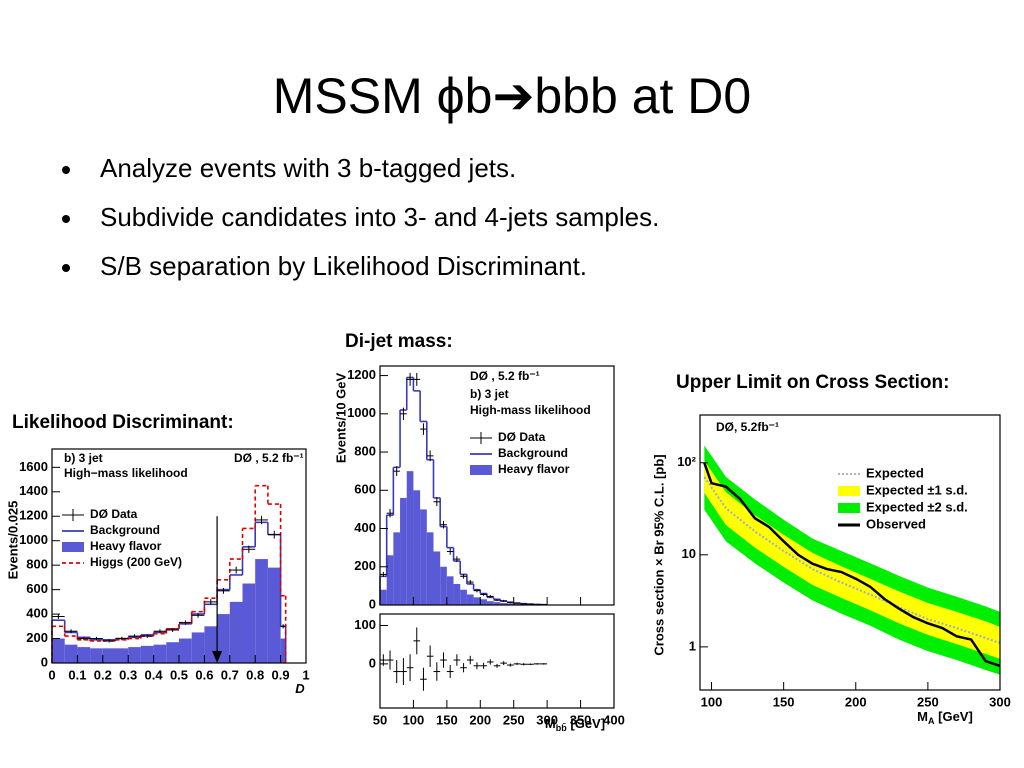 Image resolution: width=1024 pixels, height=768 pixels. I want to click on x-tick-label: 200, so click(480, 719).